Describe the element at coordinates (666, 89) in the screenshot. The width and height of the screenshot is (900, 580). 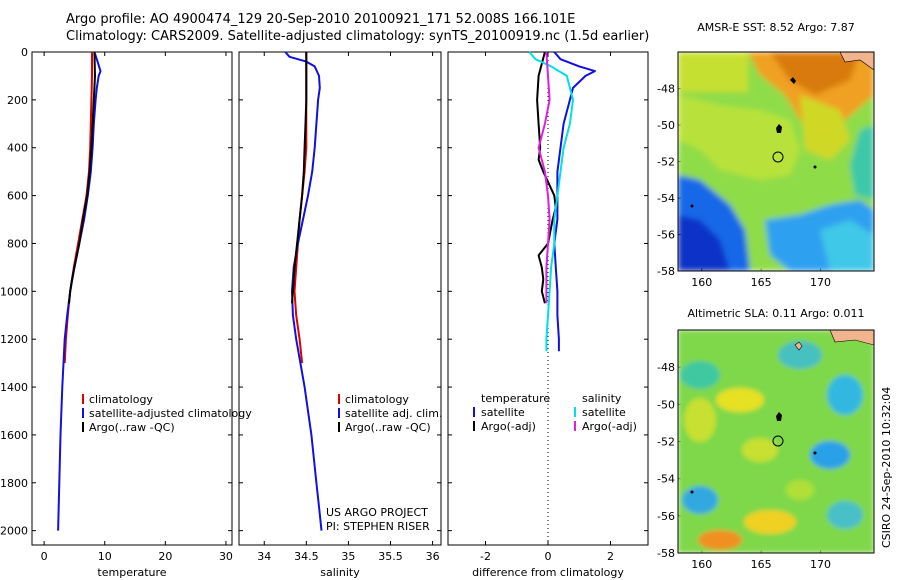
I see `sst-lat-label: -48` at that location.